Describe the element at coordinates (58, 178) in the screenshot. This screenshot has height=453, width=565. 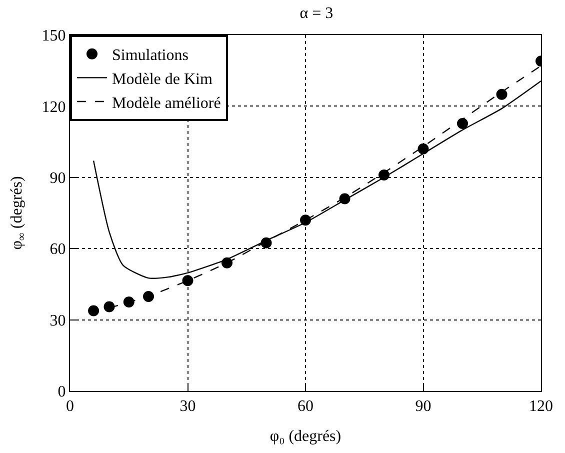
I see `y-tick-label: 90` at that location.